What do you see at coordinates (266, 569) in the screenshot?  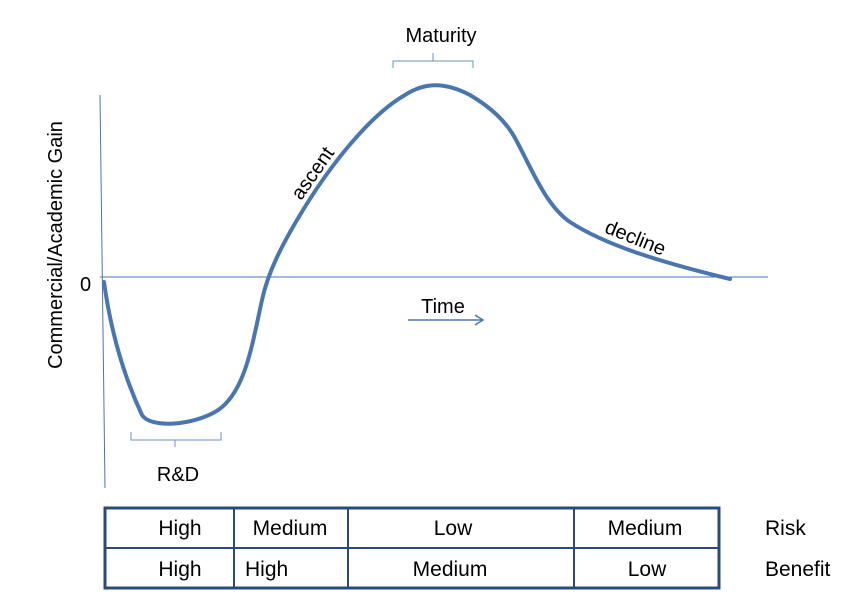 I see `benefit-cell-ascent: High` at bounding box center [266, 569].